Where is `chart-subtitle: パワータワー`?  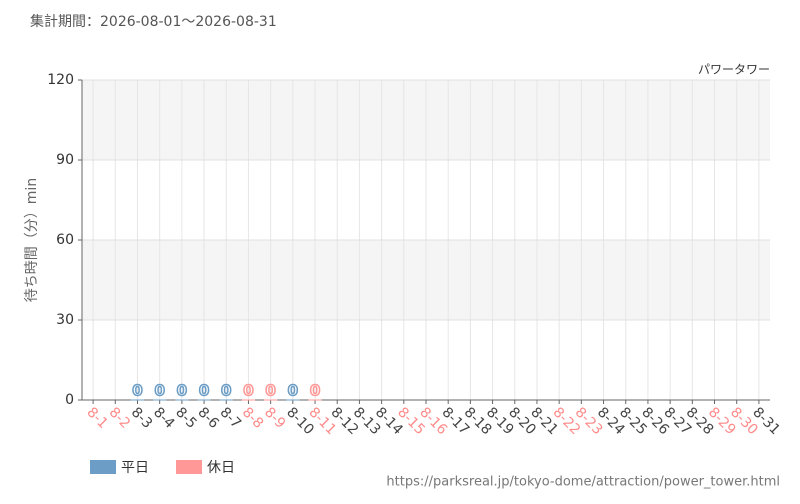
chart-subtitle: パワータワー is located at coordinates (734, 70).